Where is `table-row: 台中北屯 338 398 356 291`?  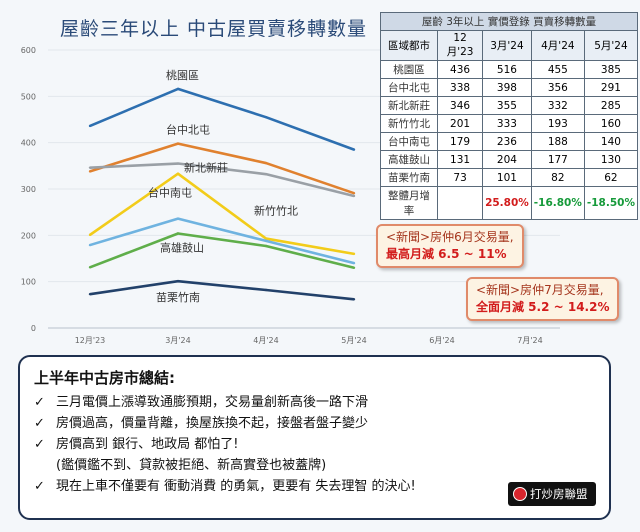
table-row: 台中北屯 338 398 356 291 is located at coordinates (509, 87).